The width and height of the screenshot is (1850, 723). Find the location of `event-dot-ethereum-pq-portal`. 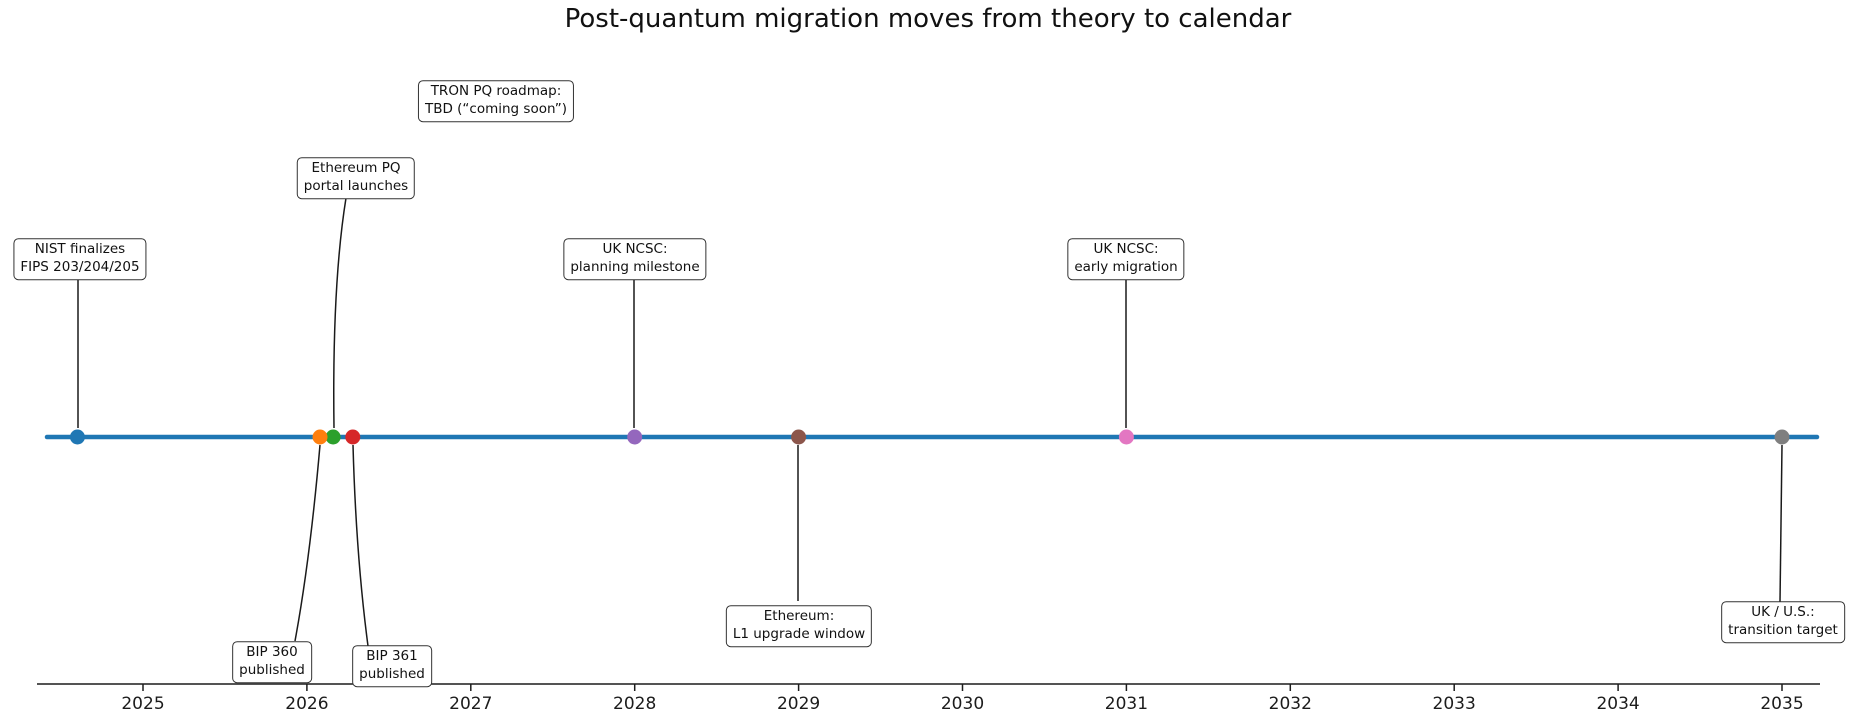

event-dot-ethereum-pq-portal is located at coordinates (333, 437).